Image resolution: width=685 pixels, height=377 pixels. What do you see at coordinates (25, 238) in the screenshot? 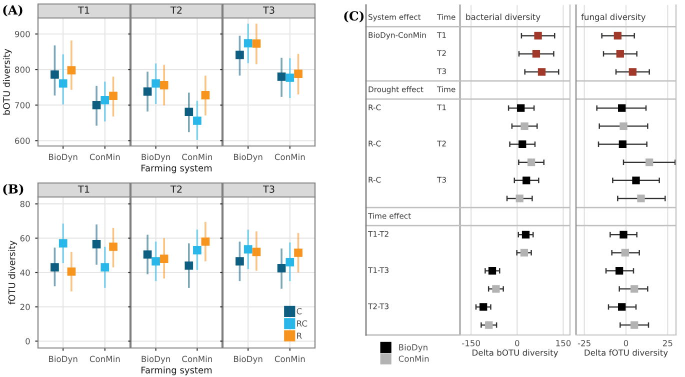
I see `y-tick-label: 60` at bounding box center [25, 238].